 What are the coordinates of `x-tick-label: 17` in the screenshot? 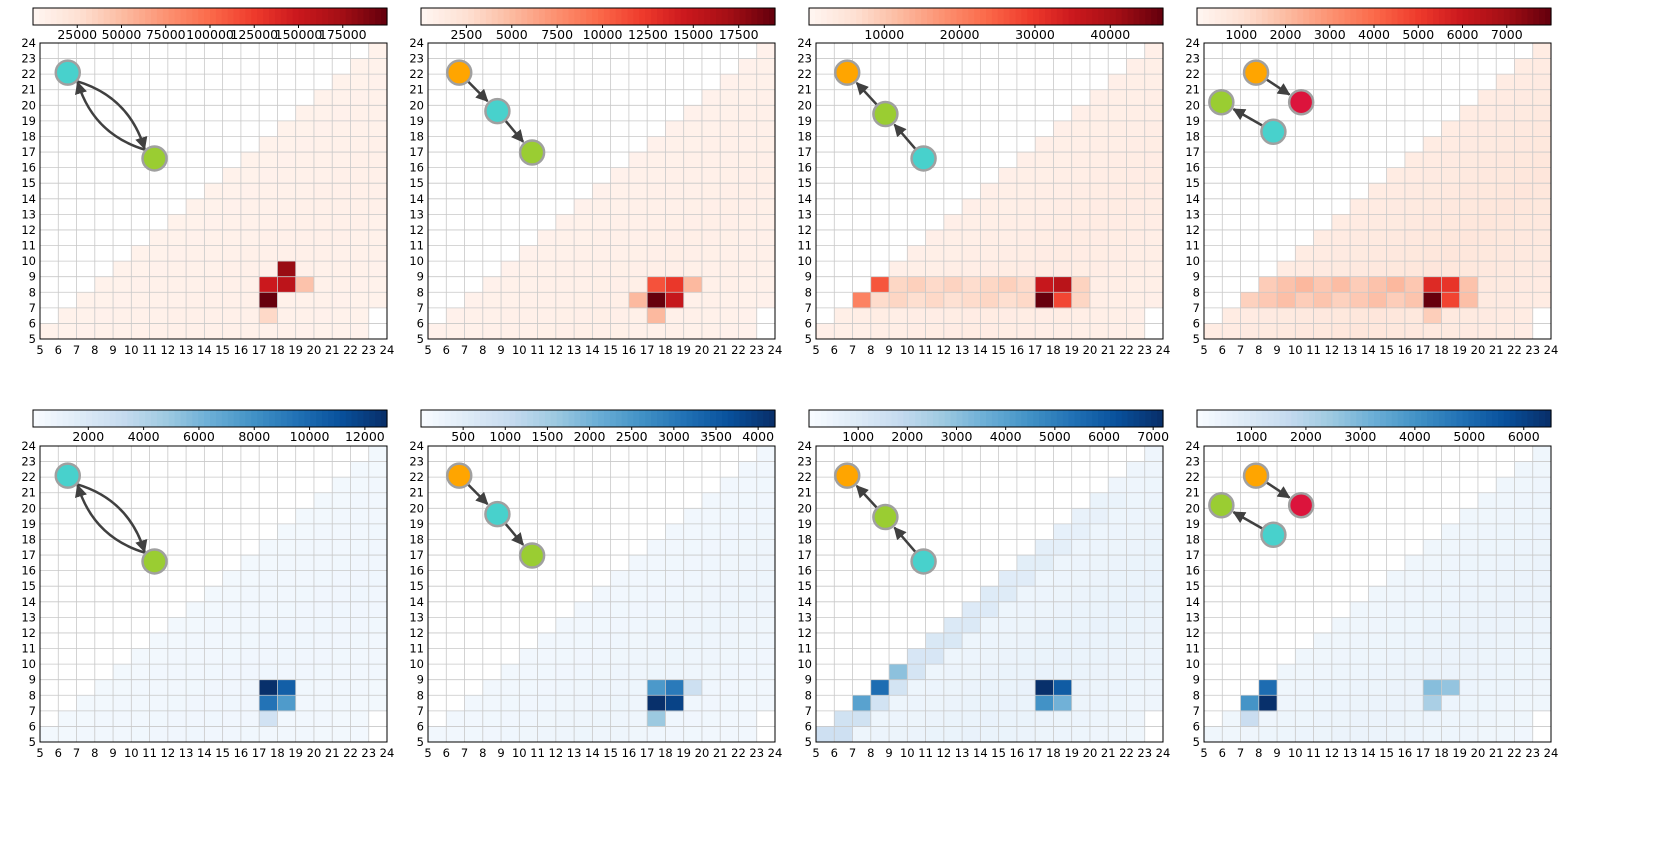 It's located at (259, 350).